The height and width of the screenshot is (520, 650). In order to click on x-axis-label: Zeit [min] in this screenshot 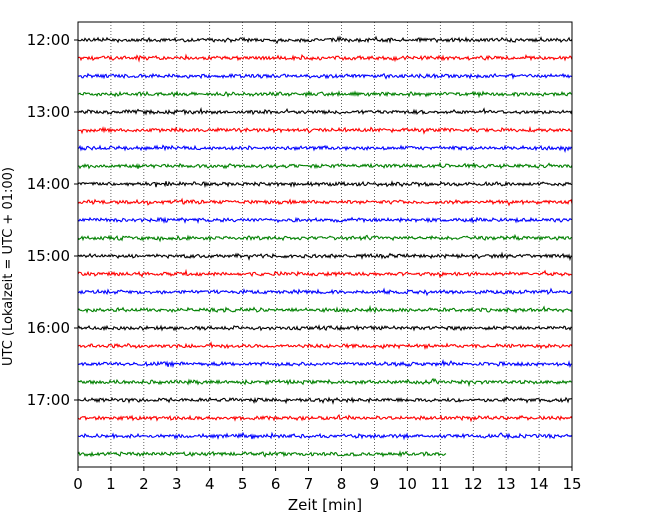, I will do `click(325, 505)`.